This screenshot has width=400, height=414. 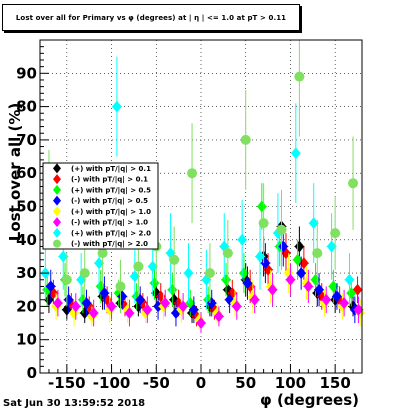 What do you see at coordinates (26, 306) in the screenshot?
I see `y-tick-label: 20` at bounding box center [26, 306].